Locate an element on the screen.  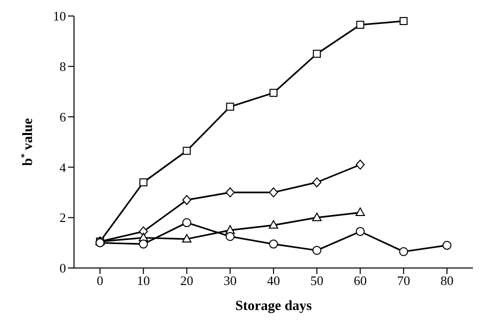
y-tick-label: 4 is located at coordinates (63, 167).